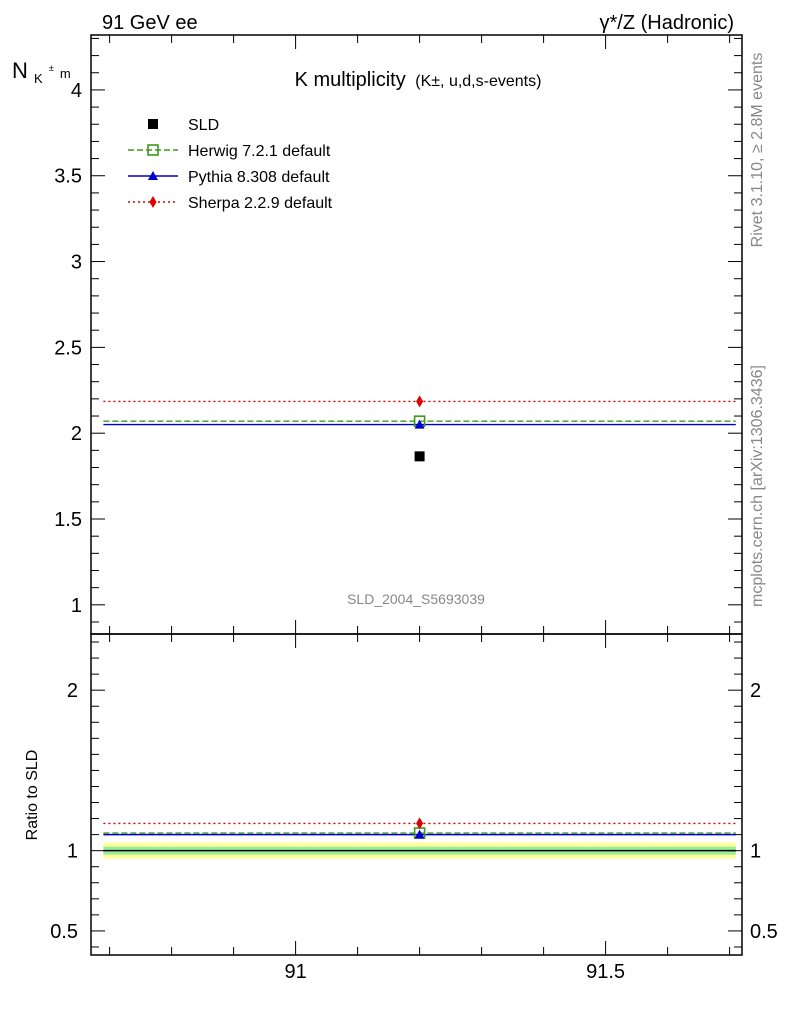  What do you see at coordinates (68, 177) in the screenshot?
I see `y-tick-label: 3.5` at bounding box center [68, 177].